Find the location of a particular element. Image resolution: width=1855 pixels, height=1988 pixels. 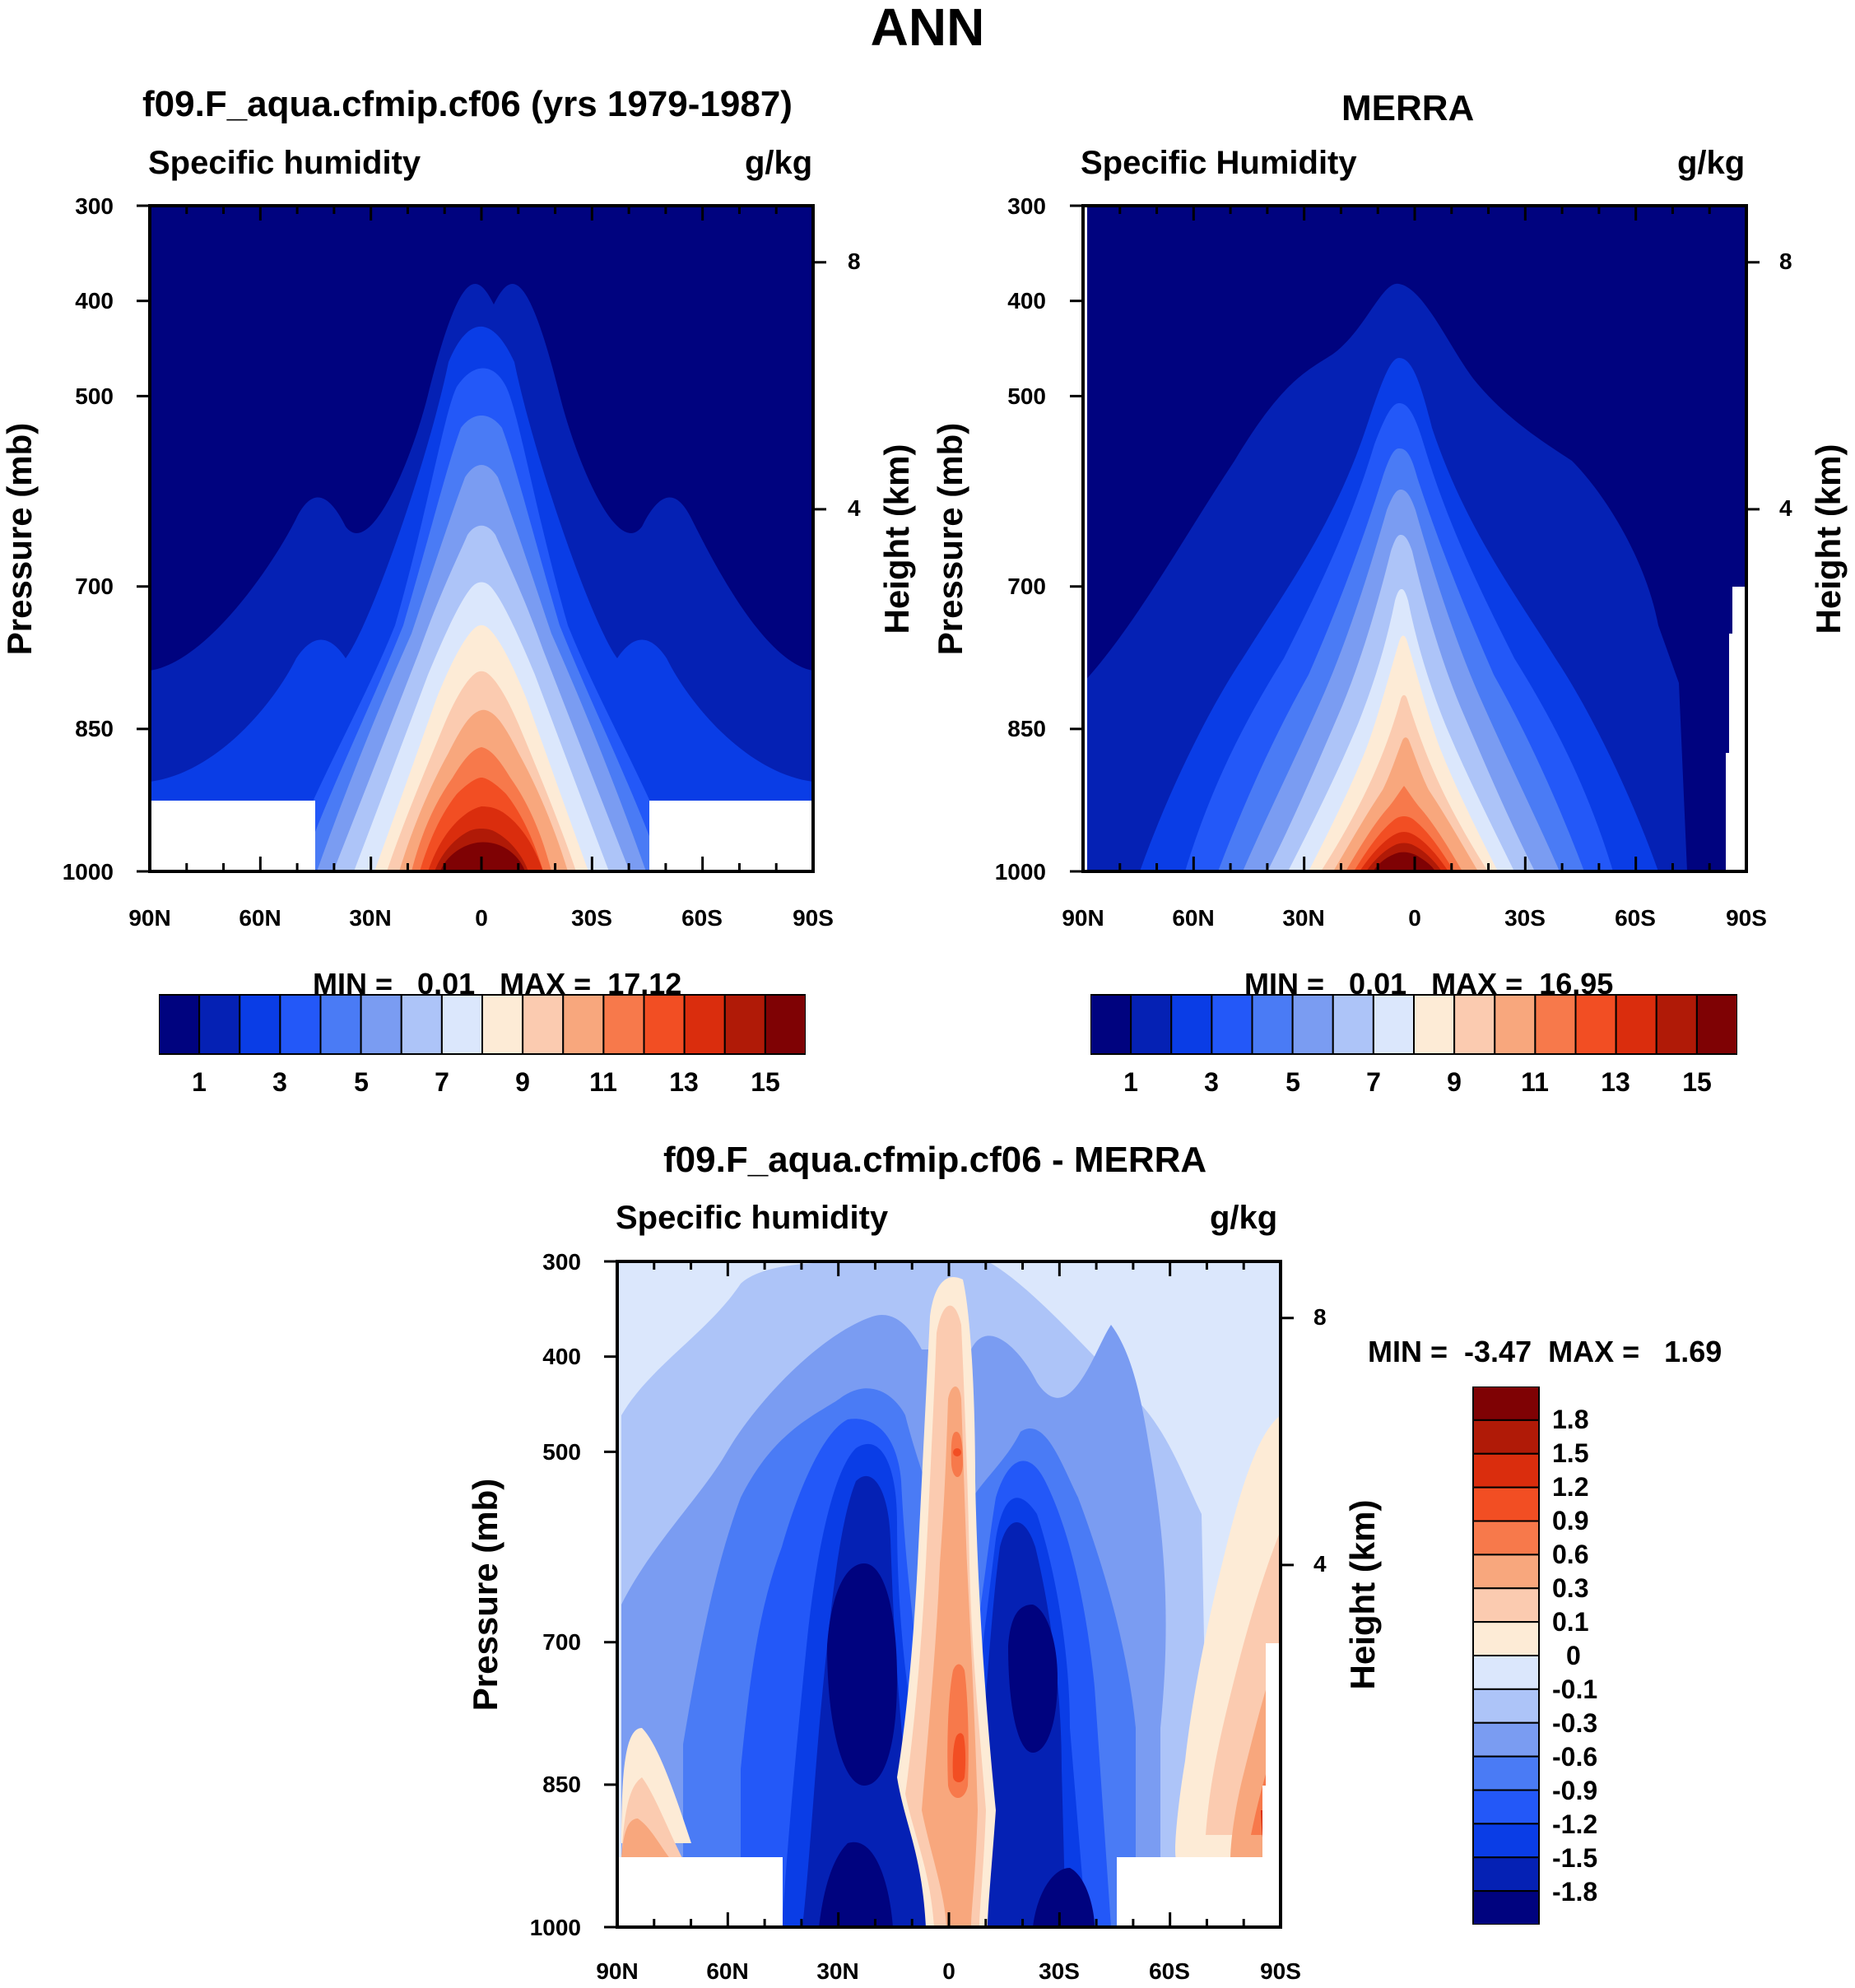

panel2-title: MERRA is located at coordinates (1408, 108).